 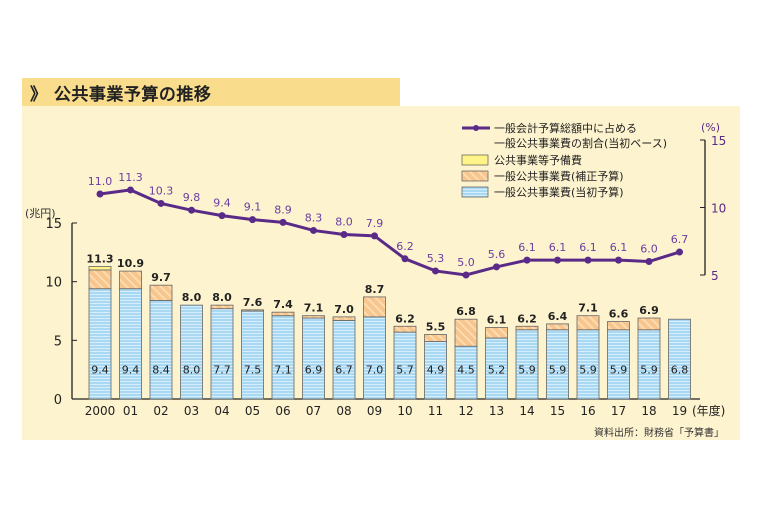 I want to click on share-label: 8.9, so click(x=283, y=209).